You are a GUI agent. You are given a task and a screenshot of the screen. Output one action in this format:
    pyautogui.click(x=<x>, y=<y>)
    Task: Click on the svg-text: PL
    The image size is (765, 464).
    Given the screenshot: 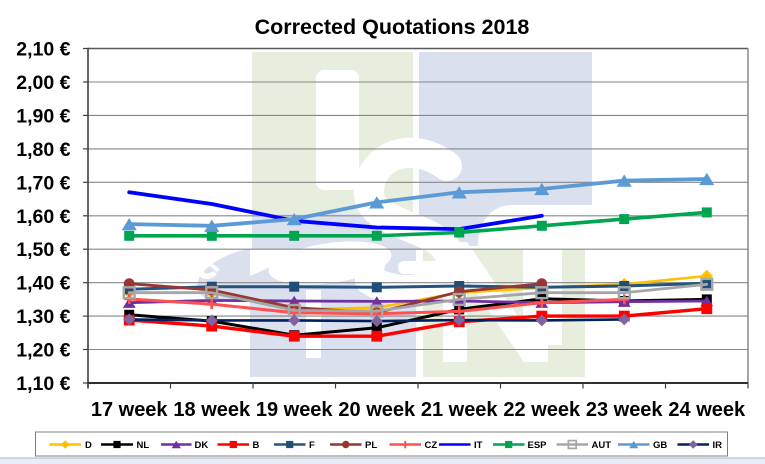 What is the action you would take?
    pyautogui.click(x=371, y=445)
    